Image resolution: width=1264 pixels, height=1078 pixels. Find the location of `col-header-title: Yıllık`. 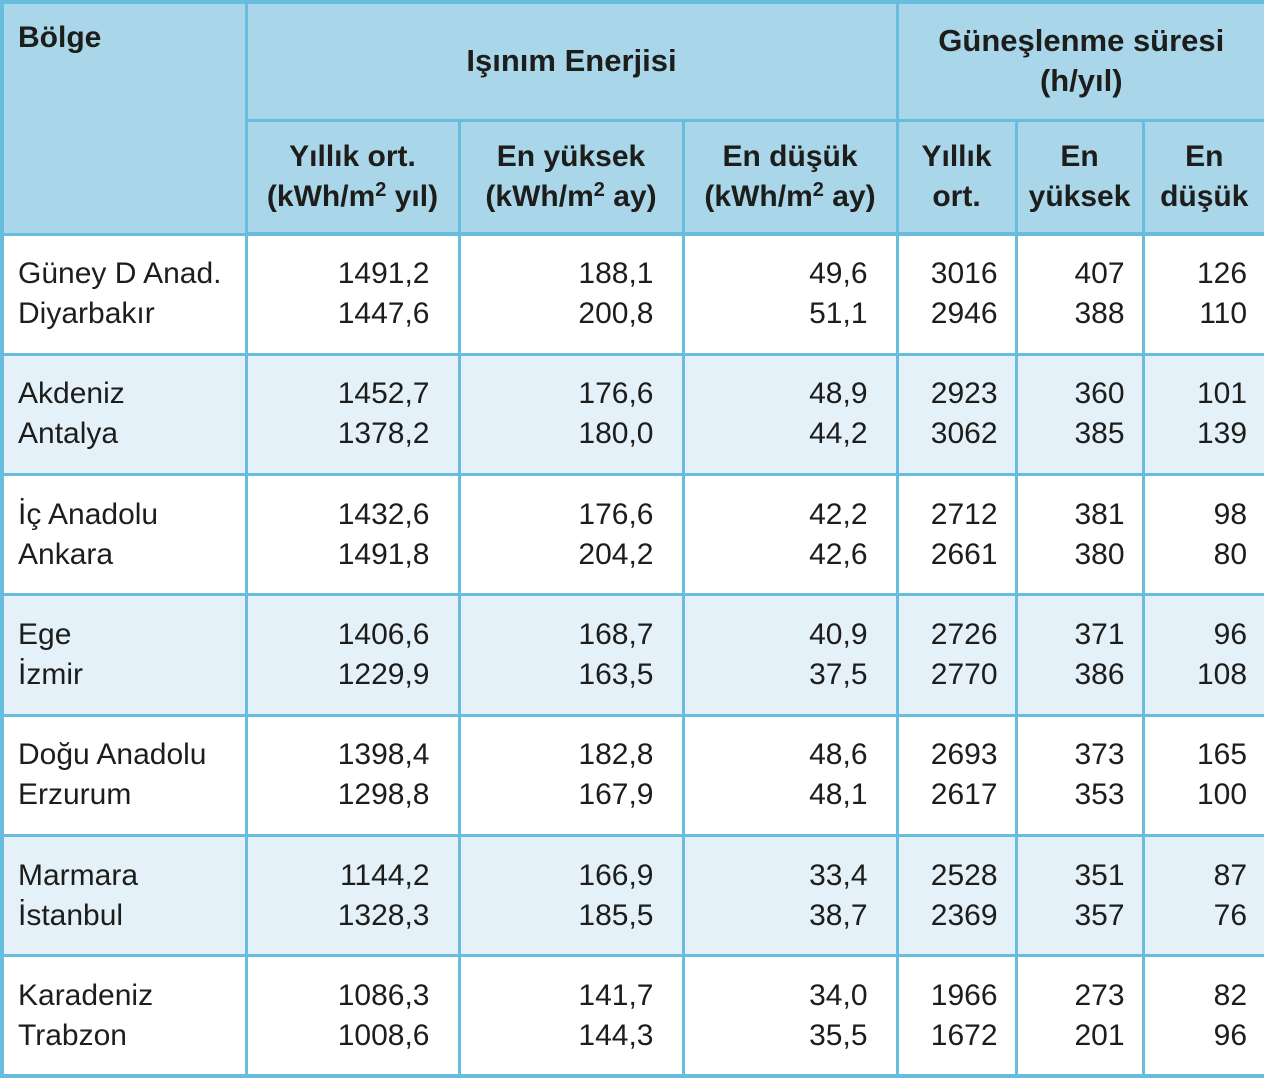

col-header-title: Yıllık is located at coordinates (956, 156).